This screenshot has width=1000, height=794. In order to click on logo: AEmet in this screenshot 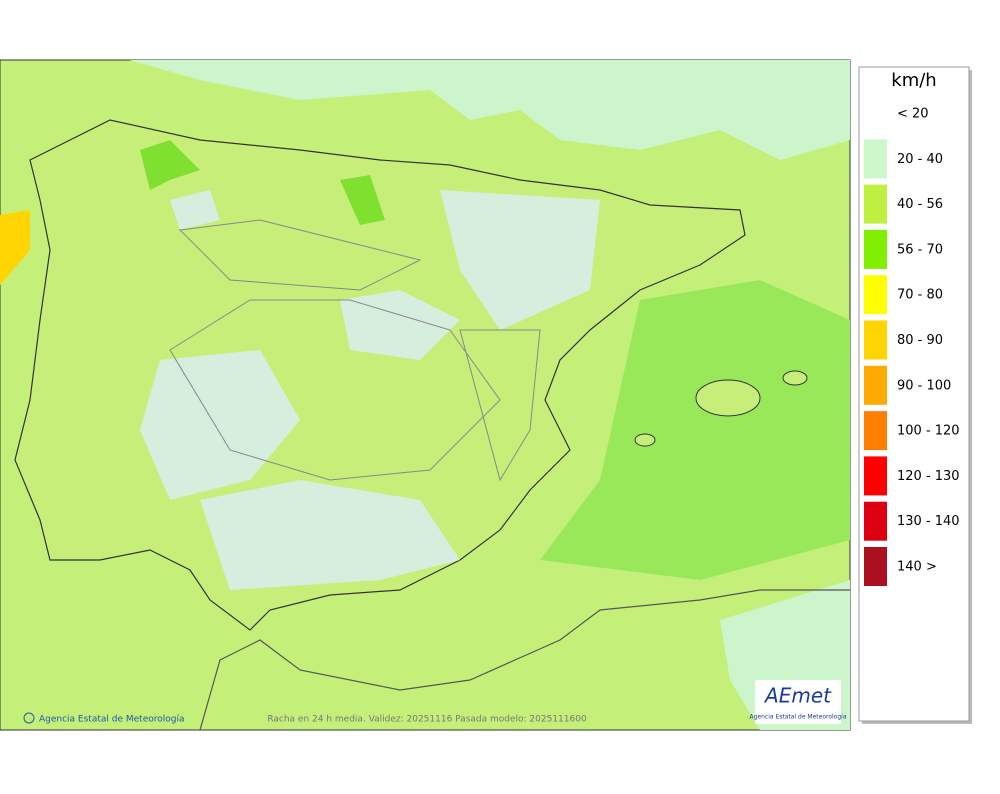, I will do `click(797, 696)`.